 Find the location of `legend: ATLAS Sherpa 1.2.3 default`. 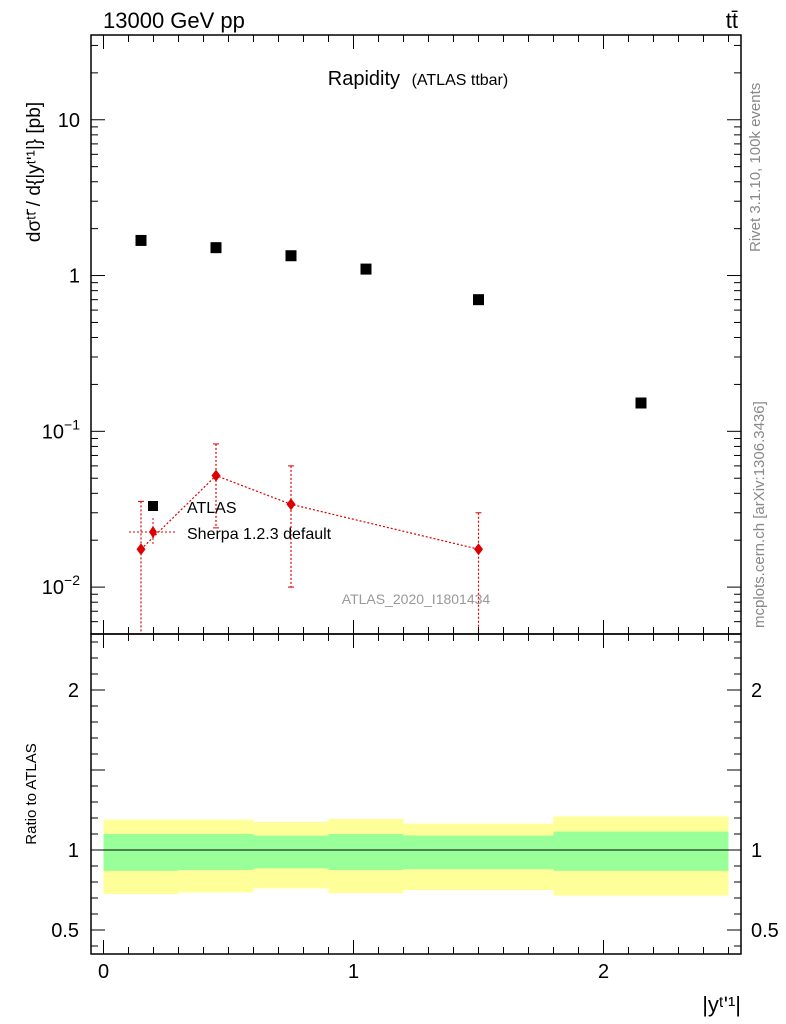

legend: ATLAS Sherpa 1.2.3 default is located at coordinates (230, 523).